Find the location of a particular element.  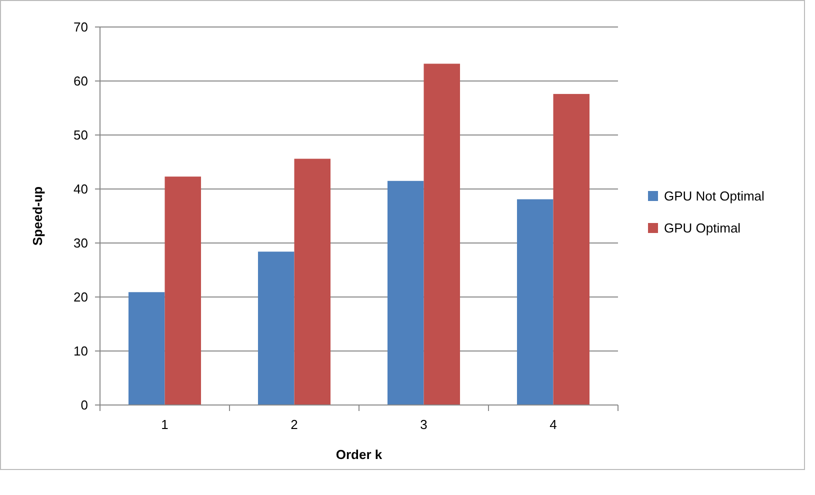

legend-label: GPU Optimal is located at coordinates (702, 228).